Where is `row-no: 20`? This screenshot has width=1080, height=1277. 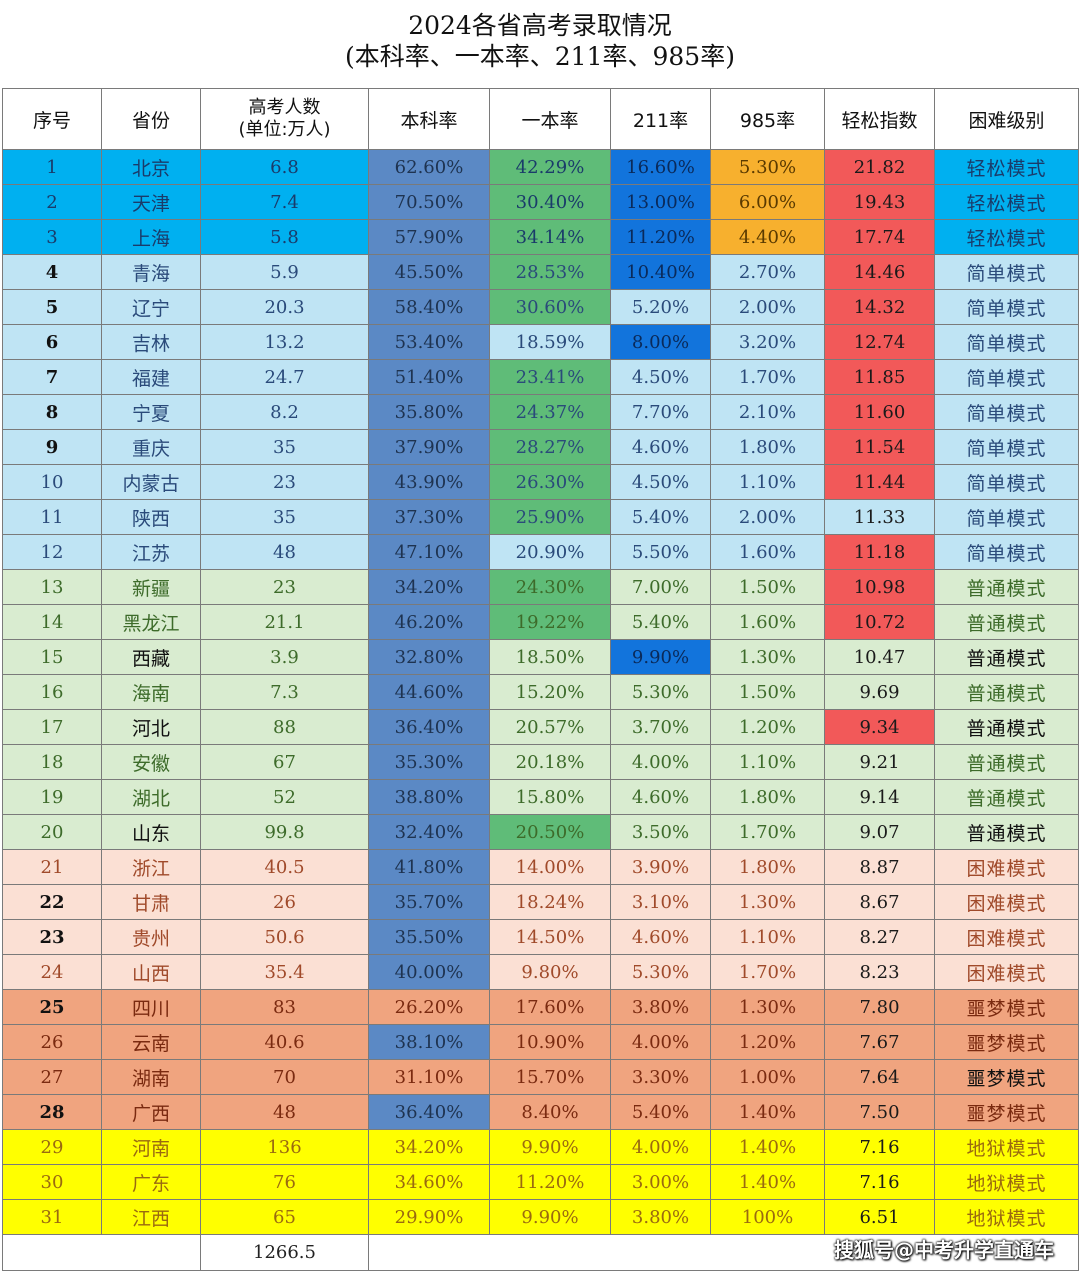
row-no: 20 is located at coordinates (52, 832).